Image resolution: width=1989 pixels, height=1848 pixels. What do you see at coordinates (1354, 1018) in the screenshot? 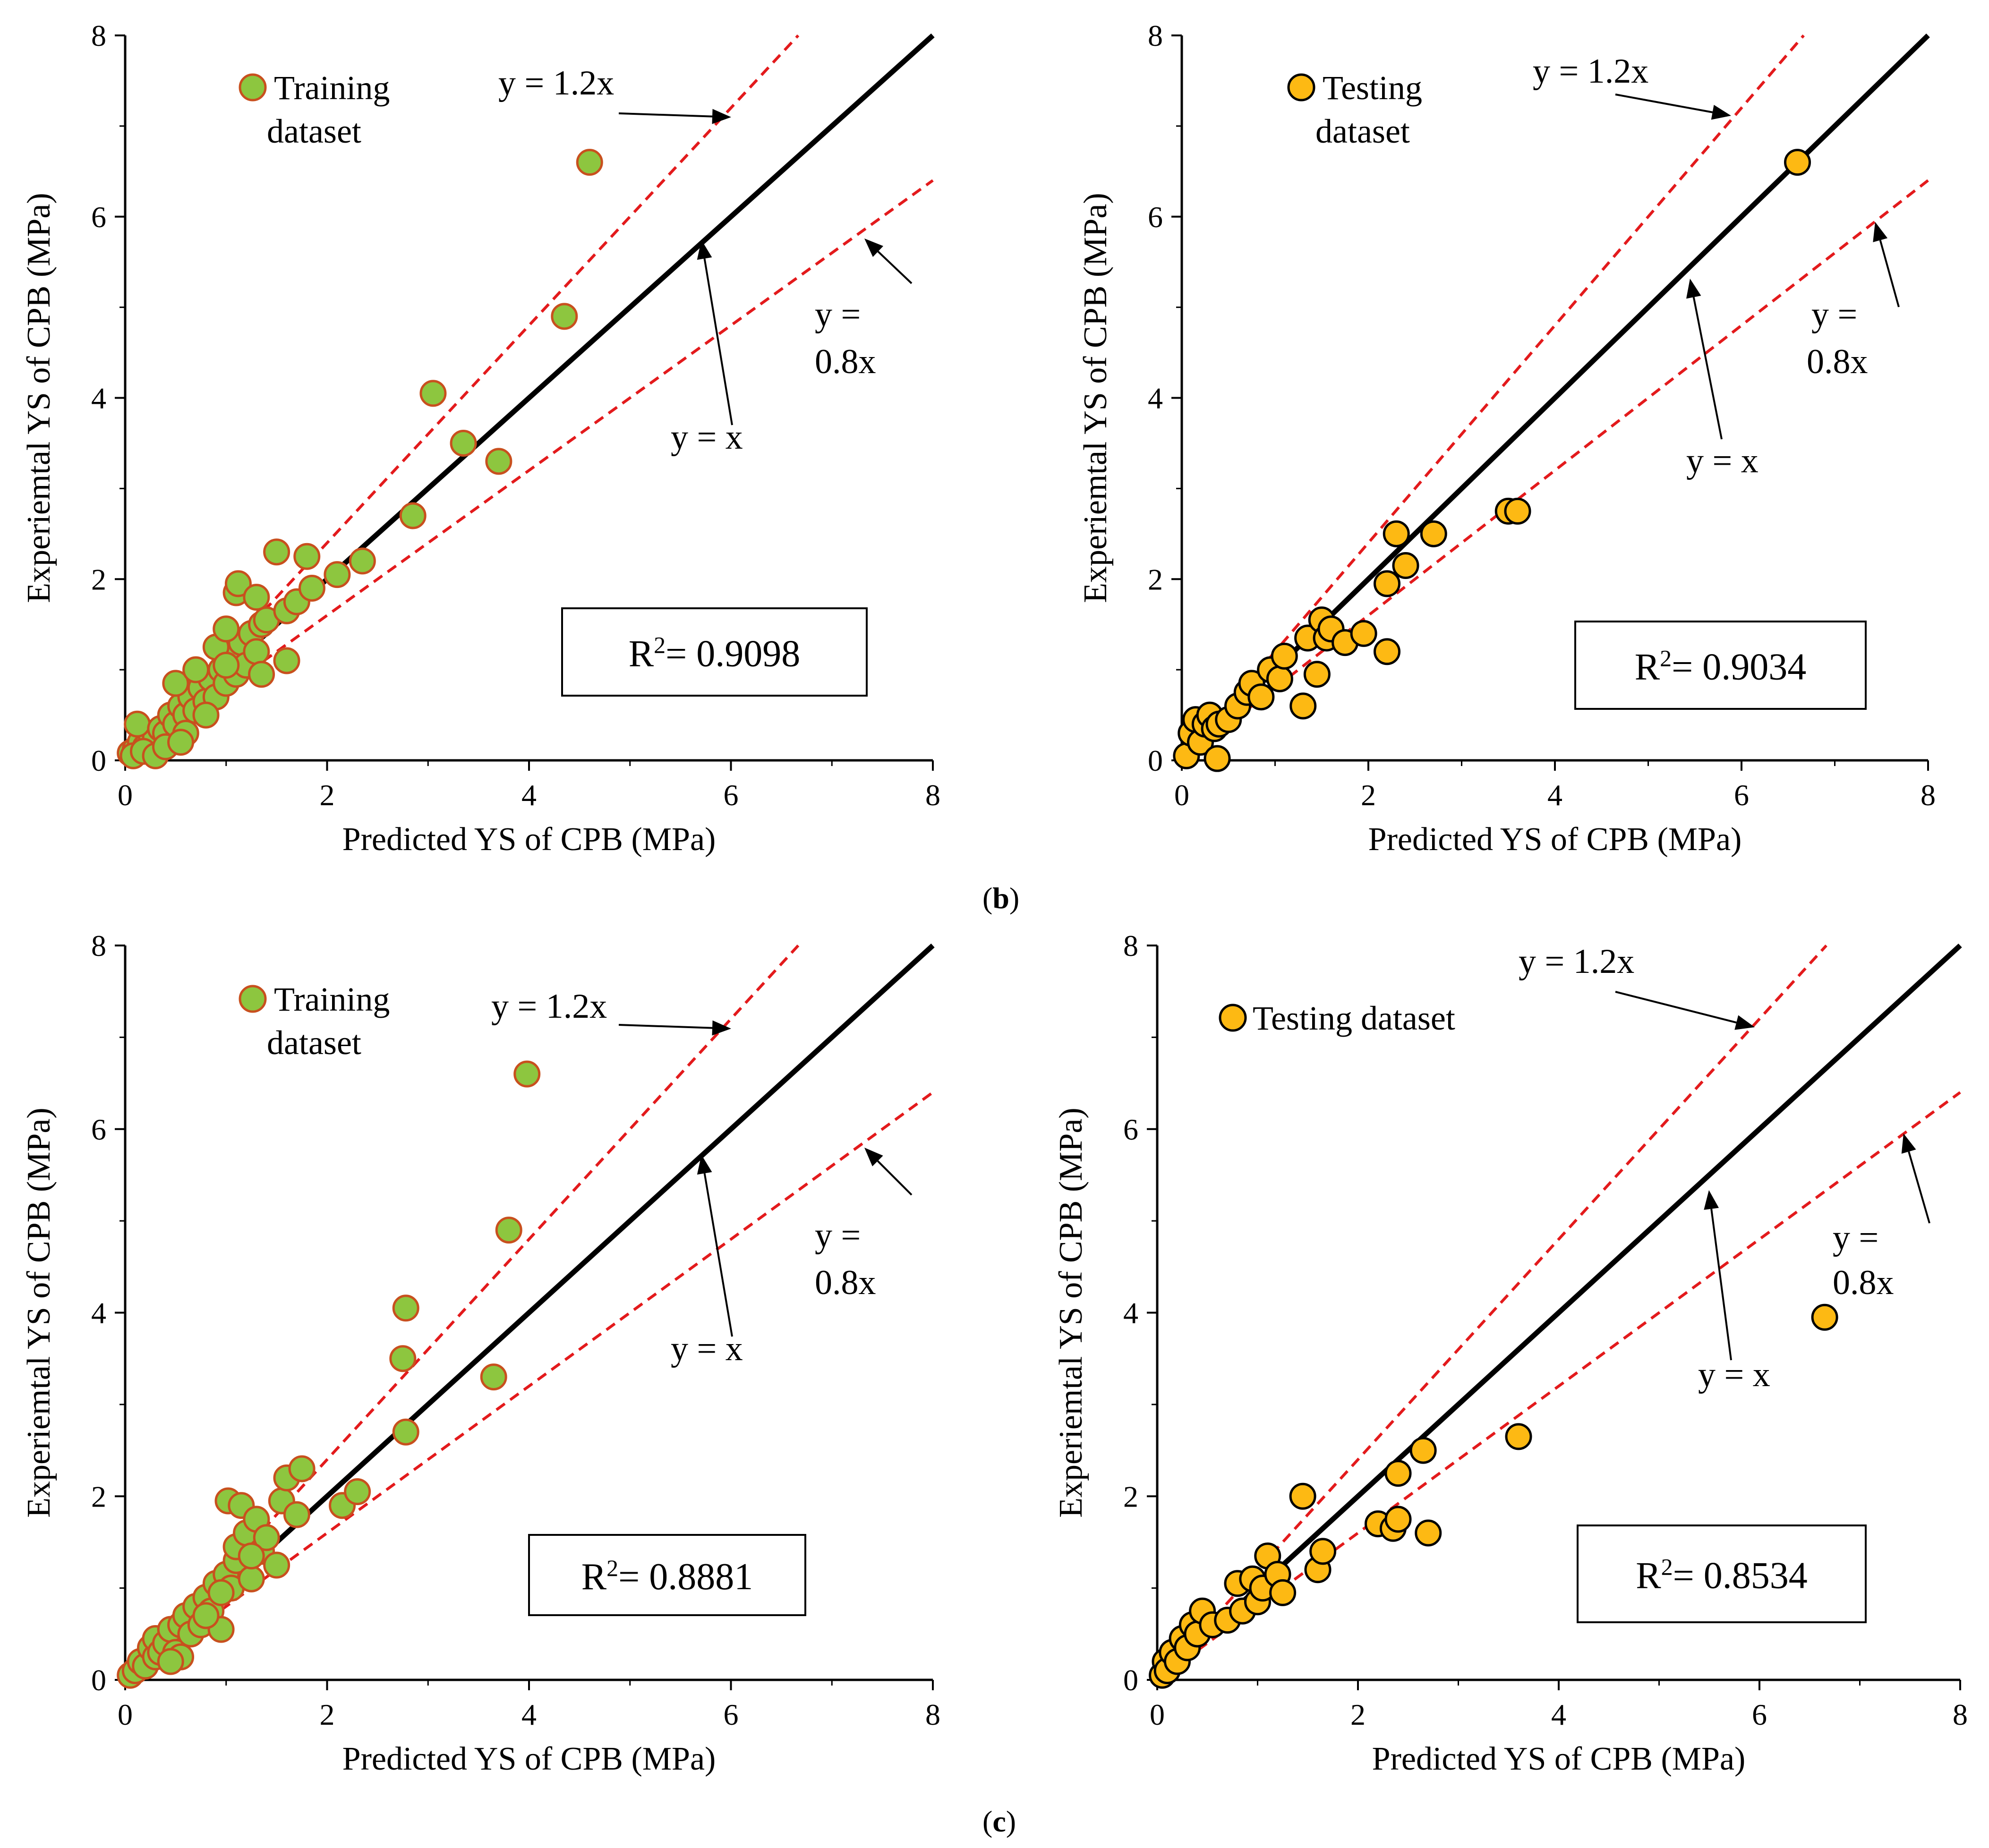
I see `legend-label: Testing dataset` at bounding box center [1354, 1018].